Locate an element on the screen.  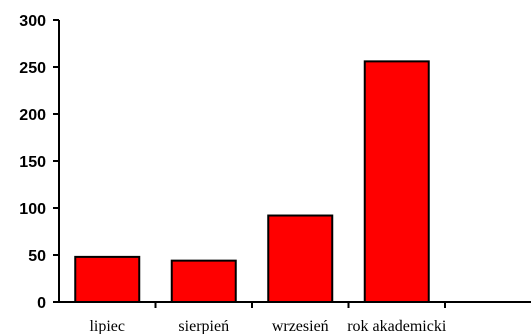
x-tick-label: rok akademicki is located at coordinates (397, 326).